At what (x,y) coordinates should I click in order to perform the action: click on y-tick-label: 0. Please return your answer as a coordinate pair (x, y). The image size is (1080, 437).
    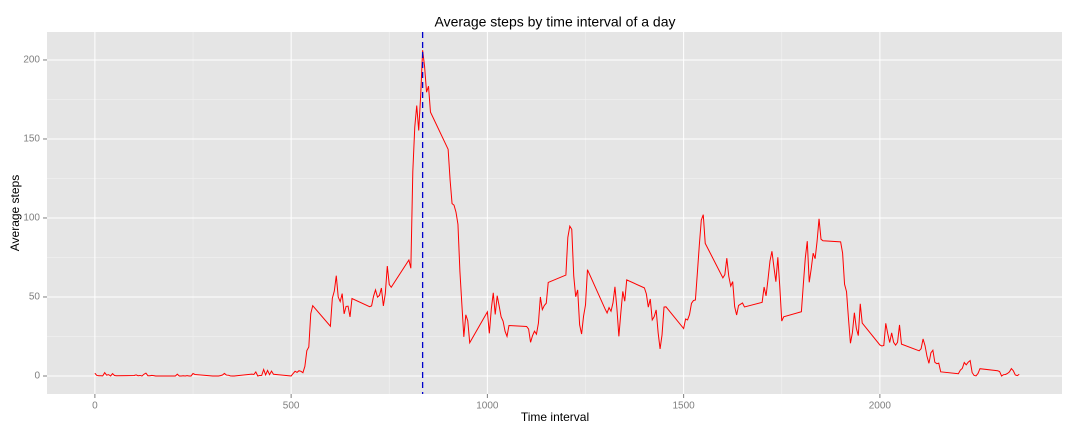
    Looking at the image, I should click on (37, 376).